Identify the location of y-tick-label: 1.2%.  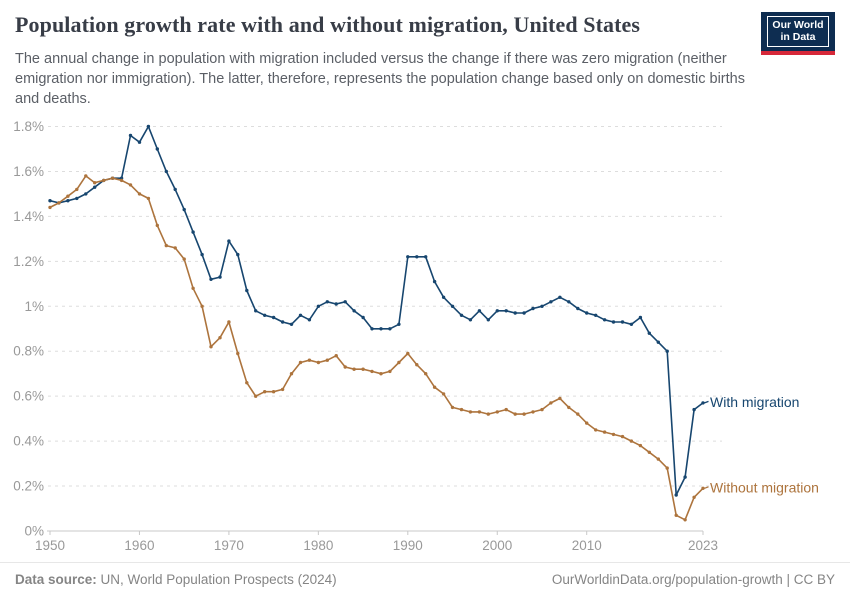
(28, 261).